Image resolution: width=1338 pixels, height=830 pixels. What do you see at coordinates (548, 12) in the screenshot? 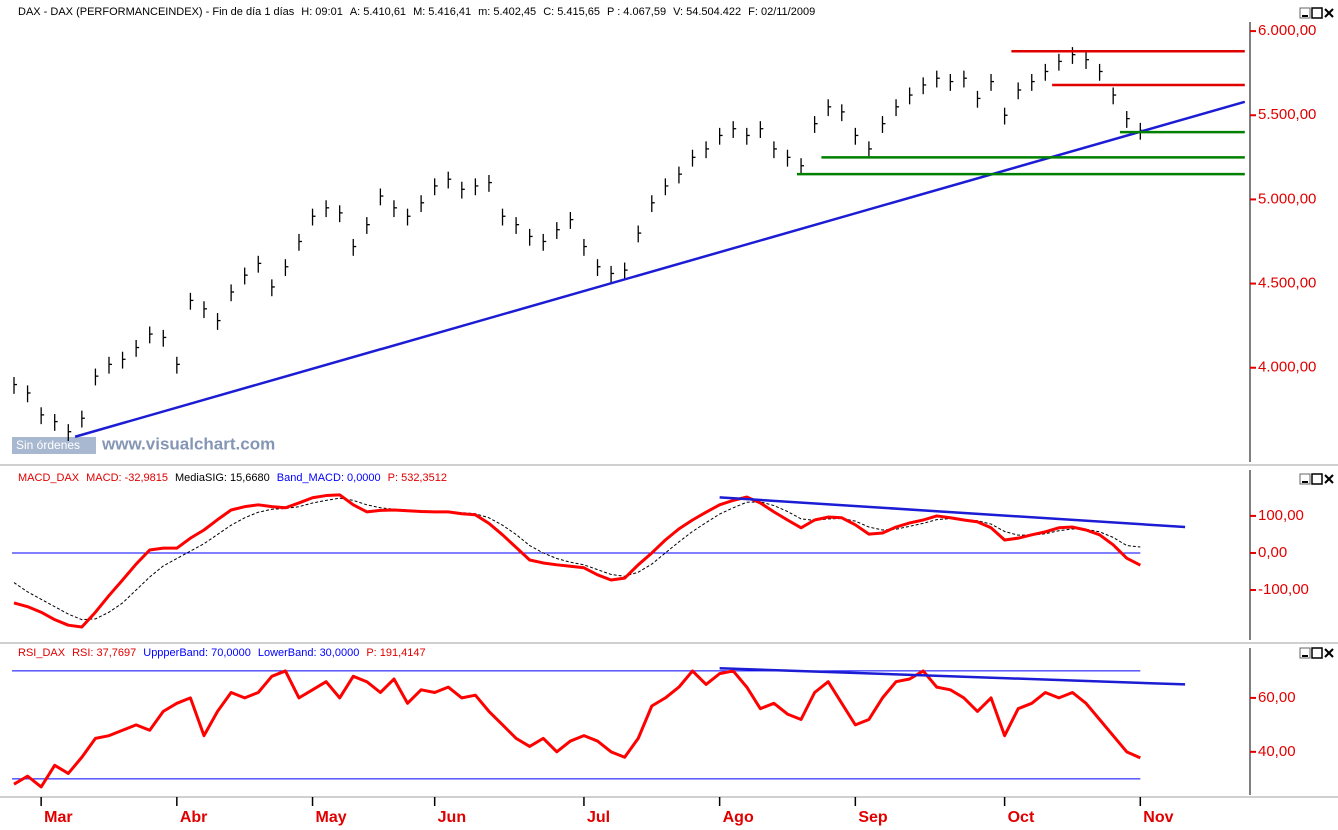
I see `header-label: C:` at bounding box center [548, 12].